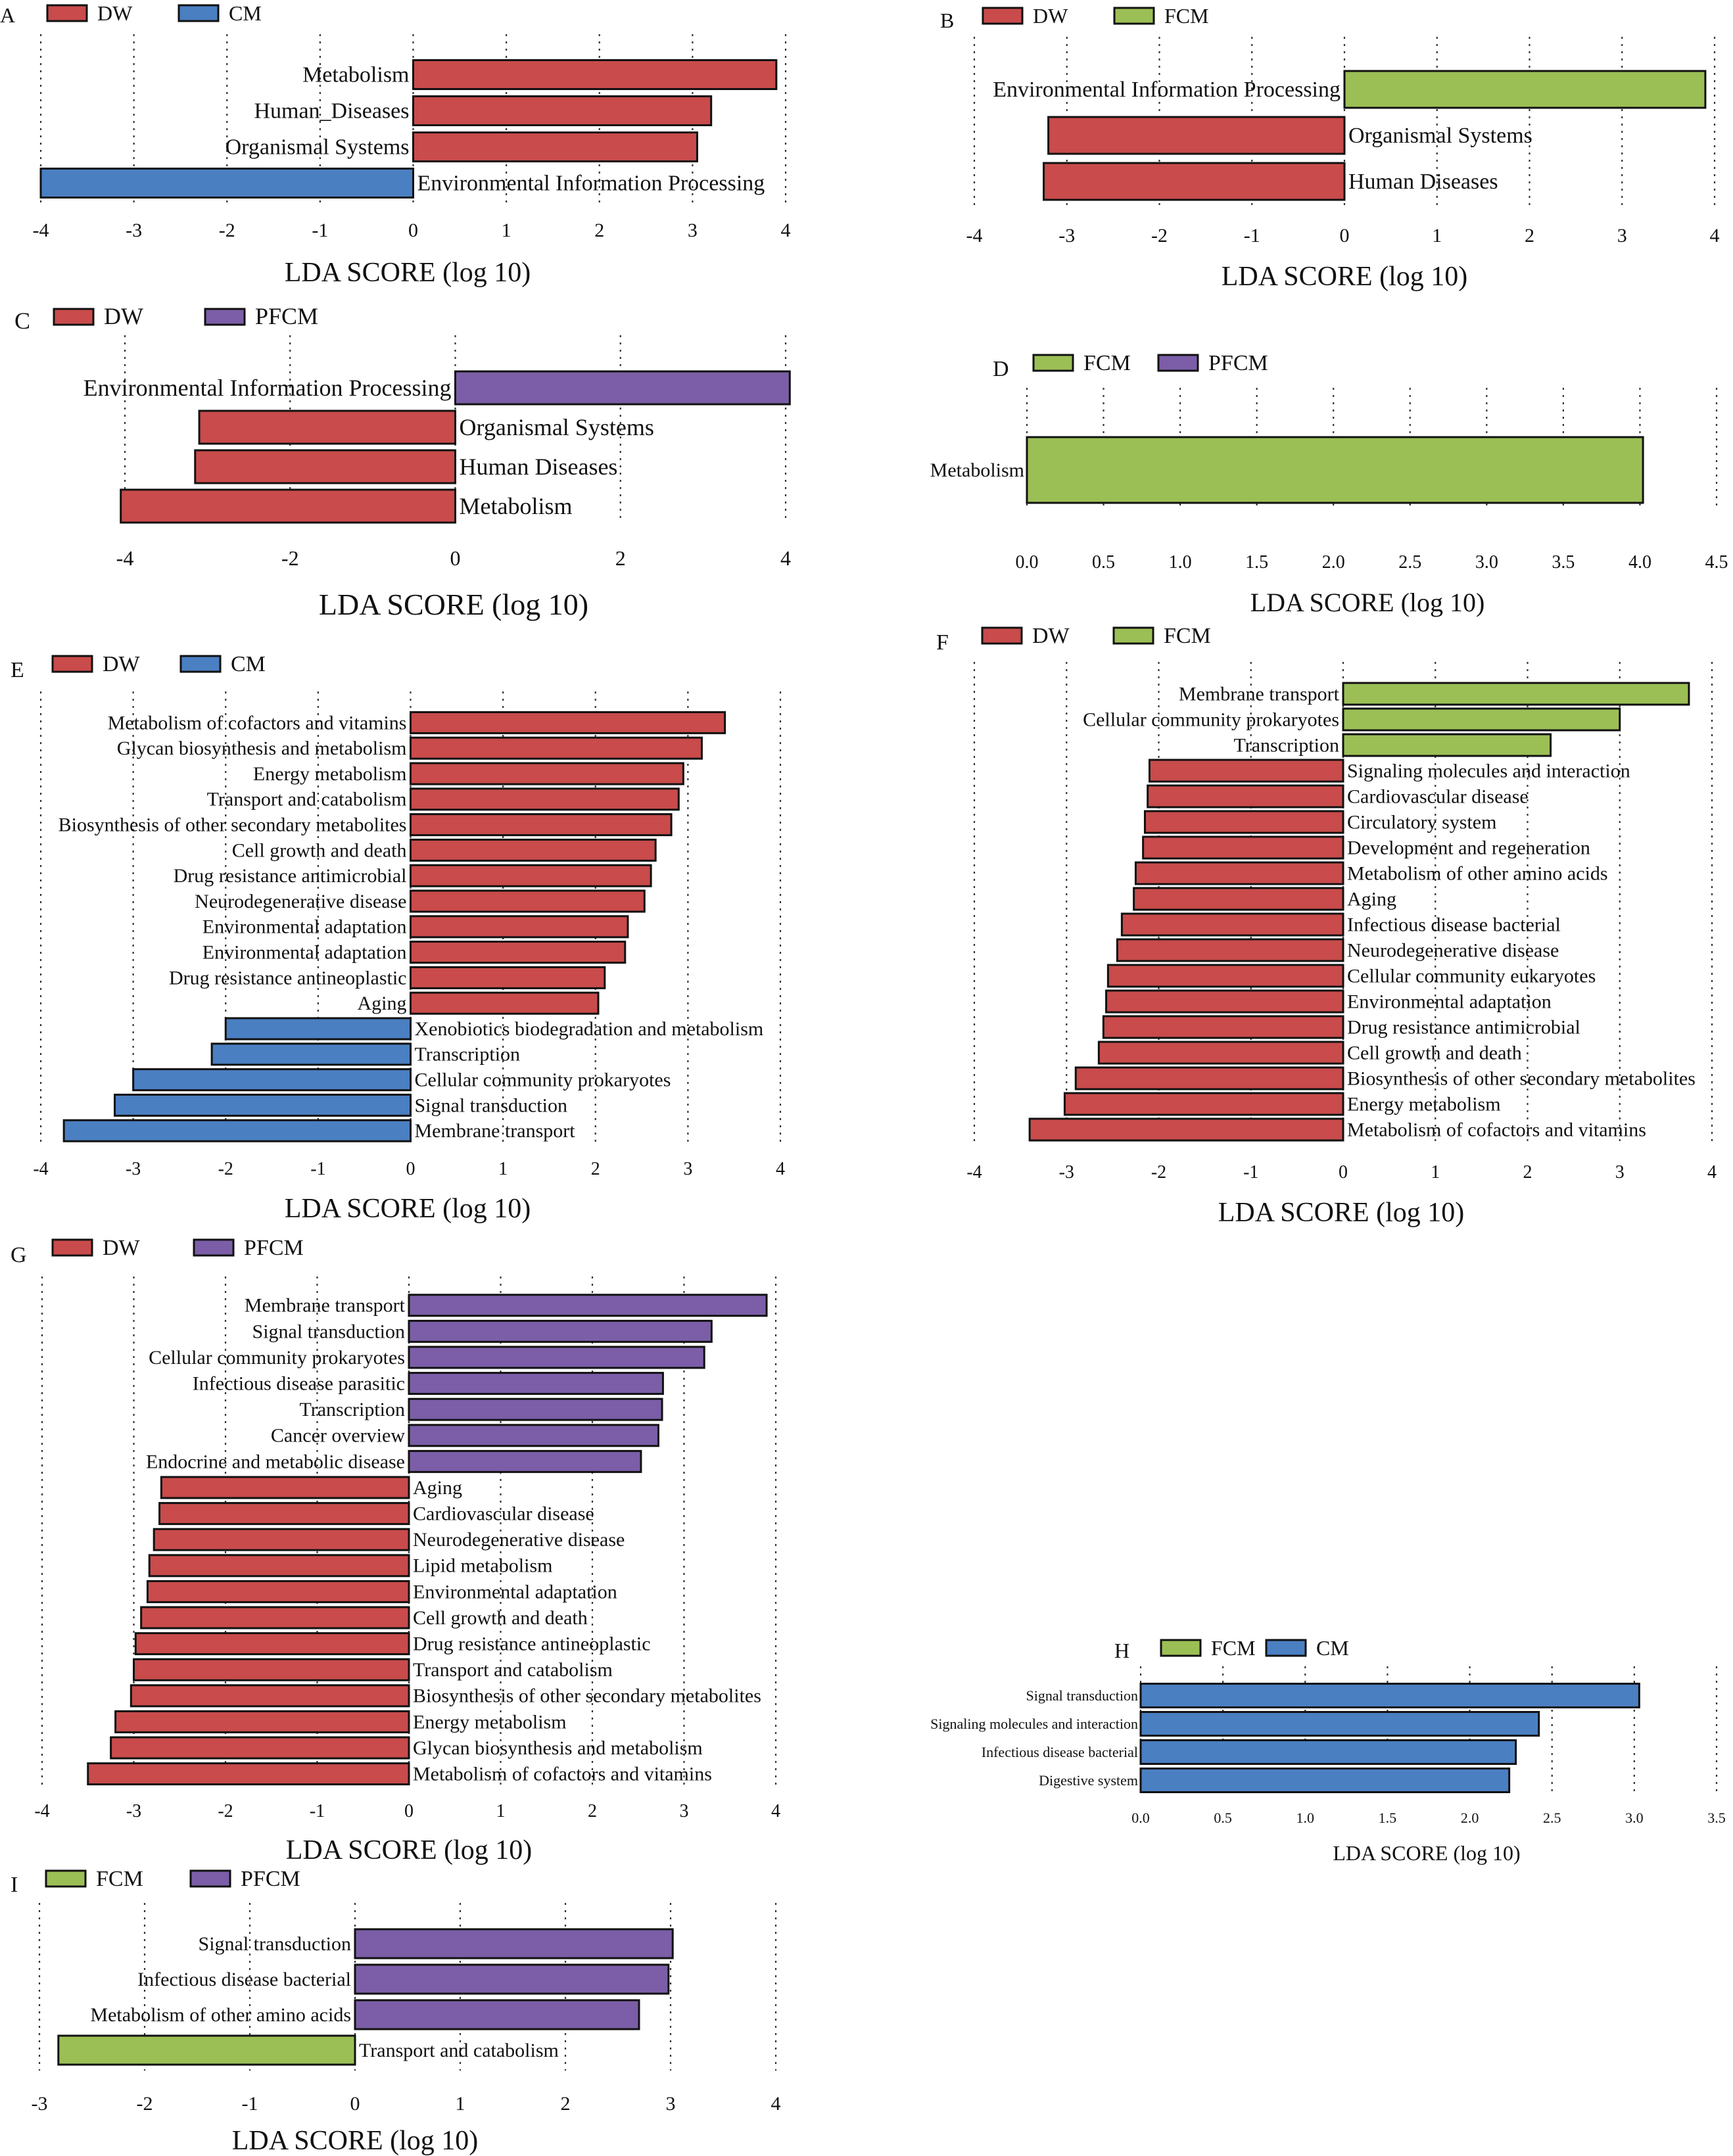  I want to click on bar-label: Energy metabolism, so click(330, 774).